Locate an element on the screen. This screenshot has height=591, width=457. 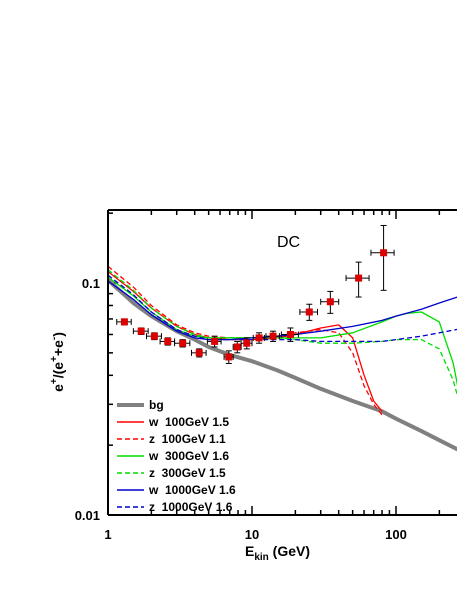
x-tick-label: 10 is located at coordinates (252, 534).